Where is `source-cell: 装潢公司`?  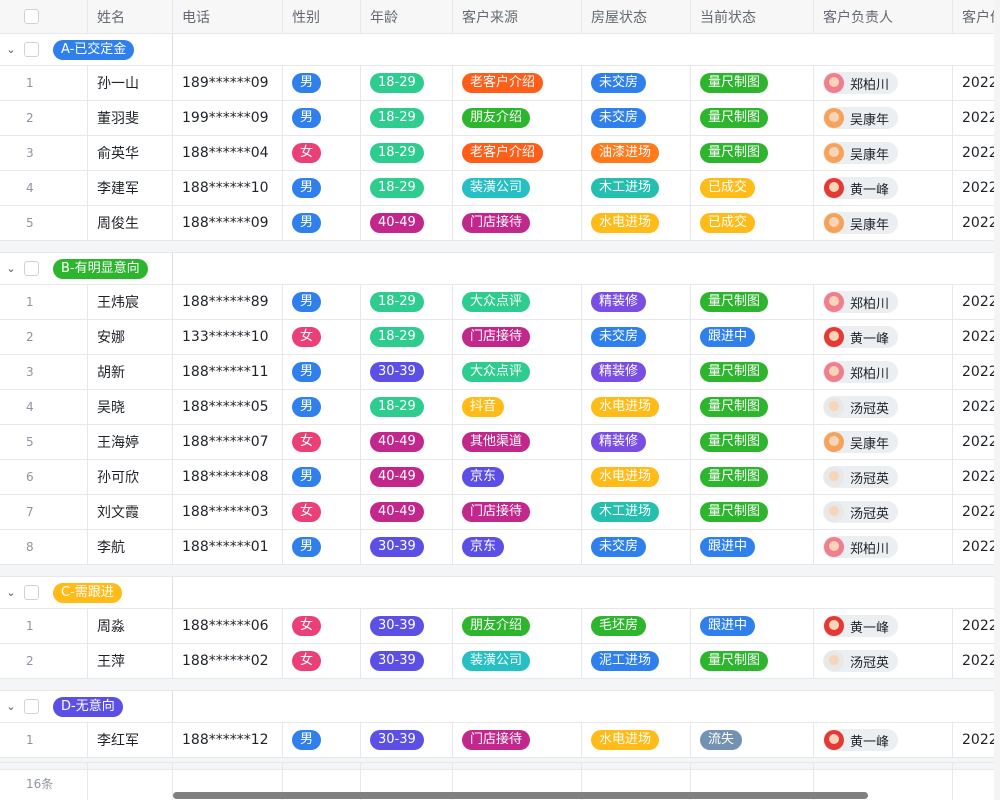
source-cell: 装潢公司 is located at coordinates (517, 188).